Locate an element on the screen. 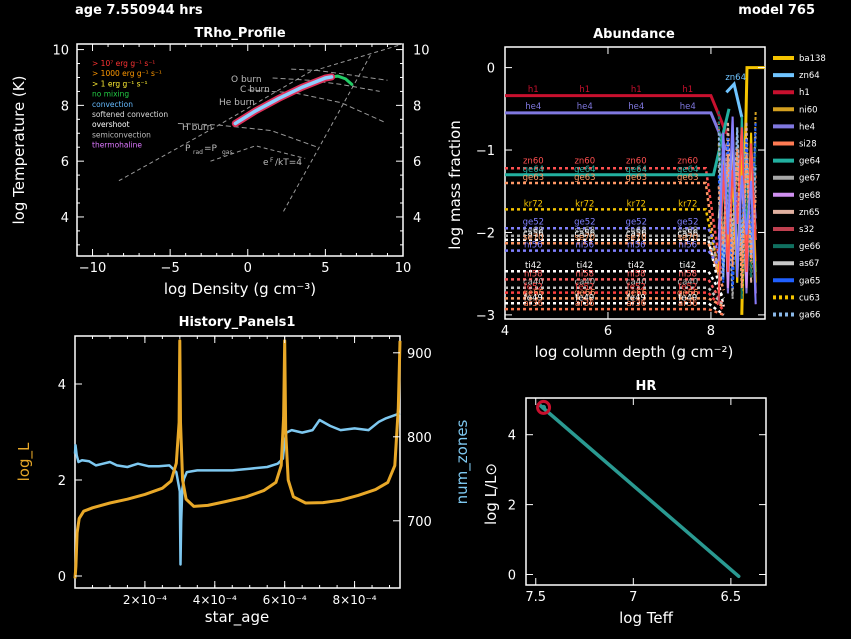  abundance-legend-label: he4 is located at coordinates (807, 127).